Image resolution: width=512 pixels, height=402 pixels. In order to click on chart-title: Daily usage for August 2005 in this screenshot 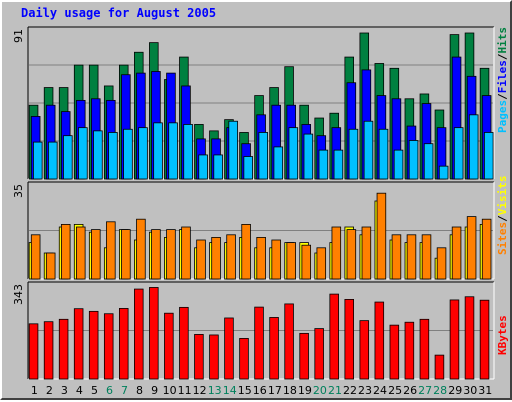, I will do `click(118, 13)`.